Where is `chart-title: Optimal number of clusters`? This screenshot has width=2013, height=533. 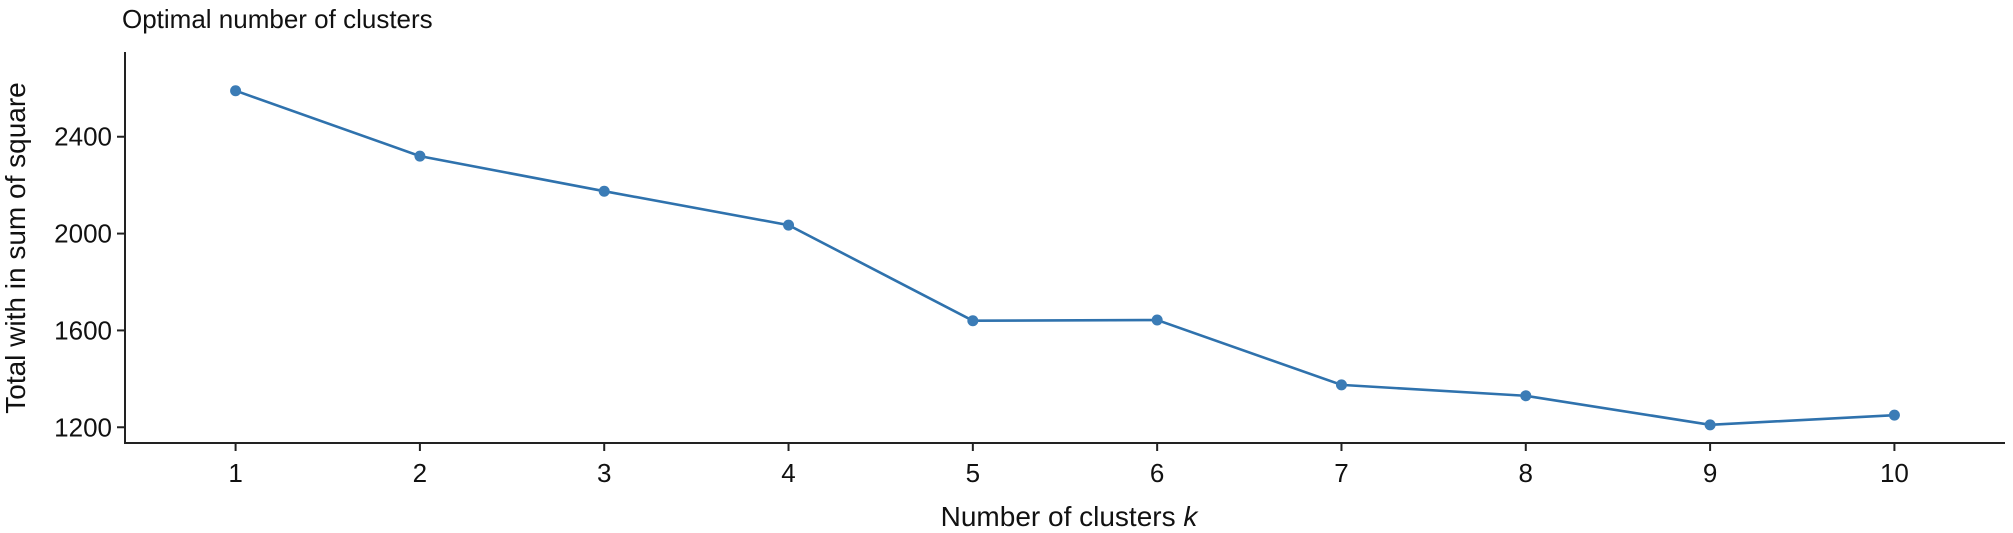 chart-title: Optimal number of clusters is located at coordinates (277, 19).